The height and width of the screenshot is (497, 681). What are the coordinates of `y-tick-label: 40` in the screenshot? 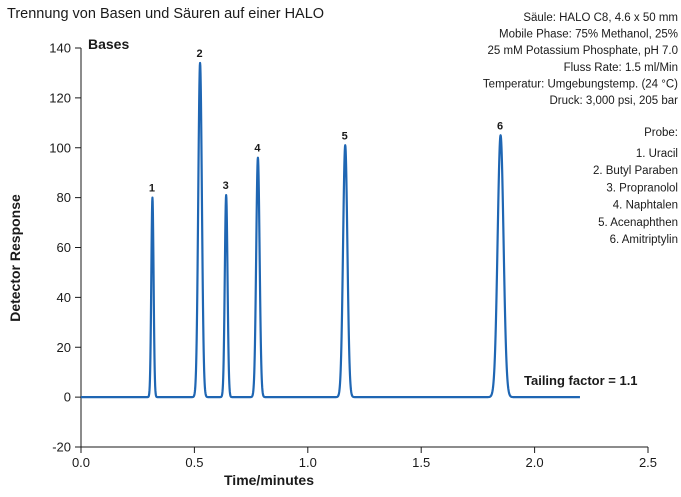 It's located at (64, 297).